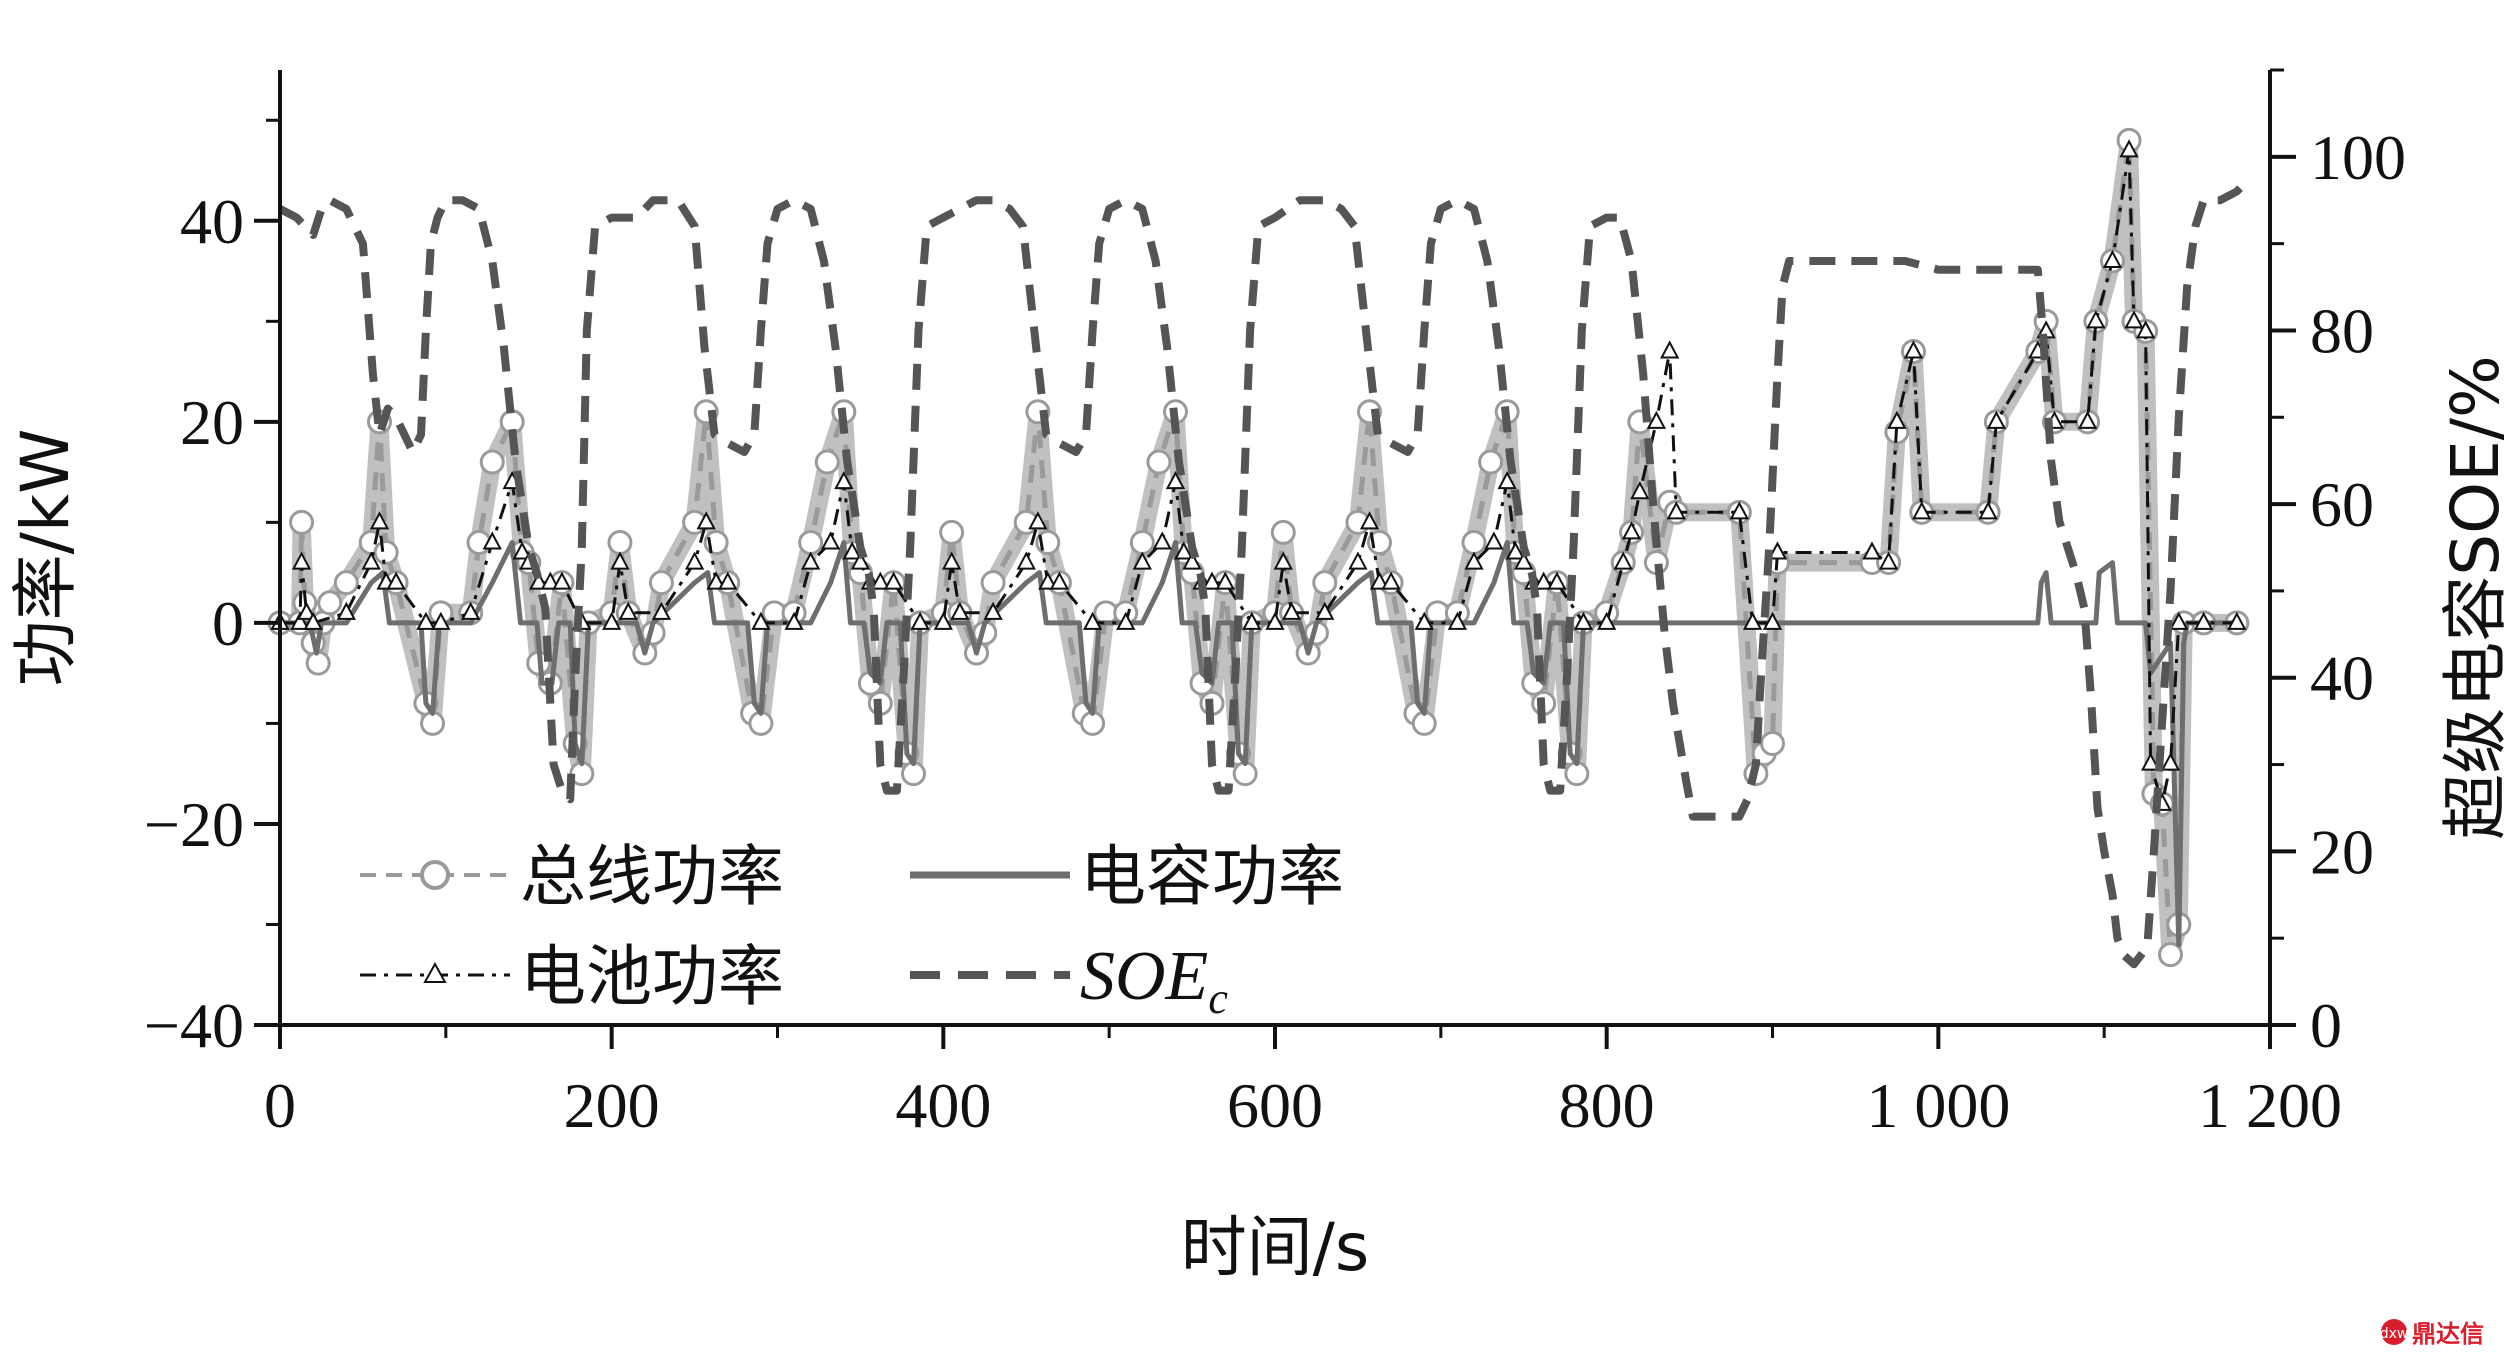  I want to click on watermark: dxw 鼎达信, so click(2432, 1333).